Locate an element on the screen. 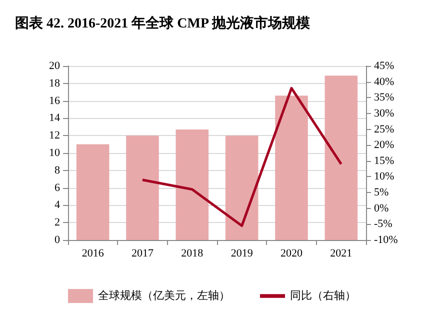  y2-tick-label: 25% is located at coordinates (384, 129).